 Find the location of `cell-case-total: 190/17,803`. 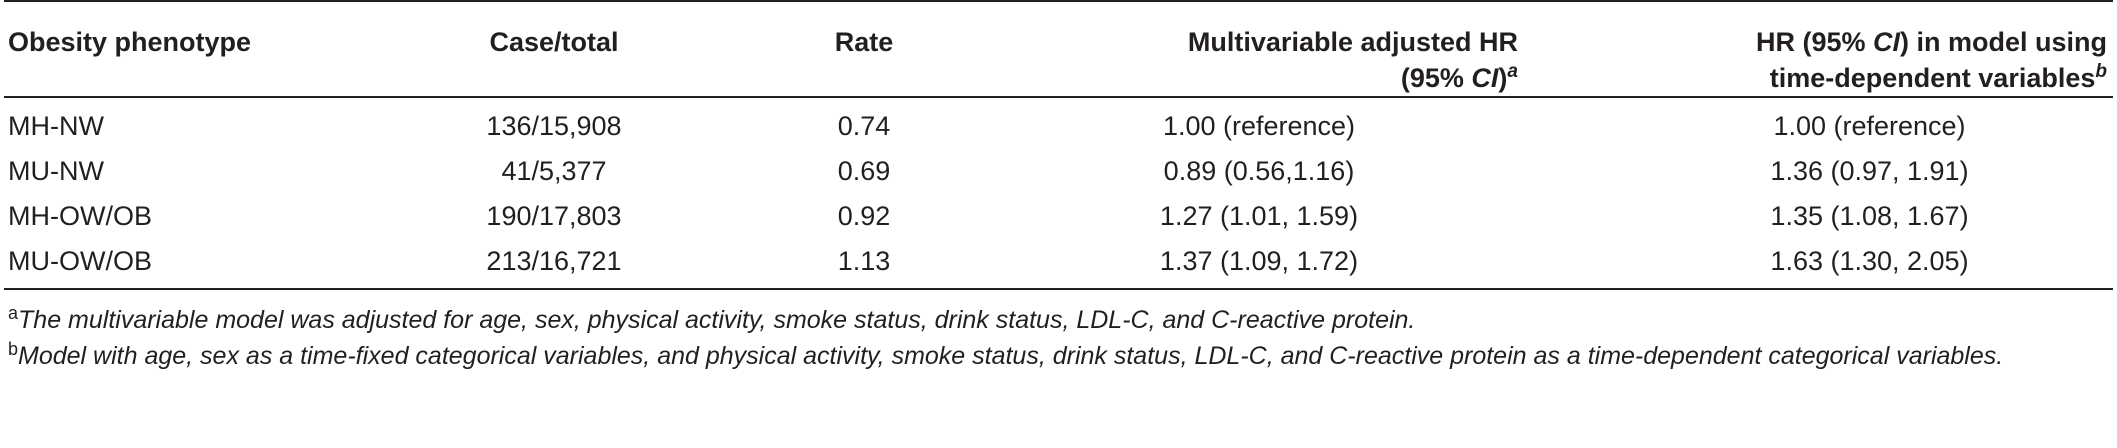

cell-case-total: 190/17,803 is located at coordinates (554, 216).